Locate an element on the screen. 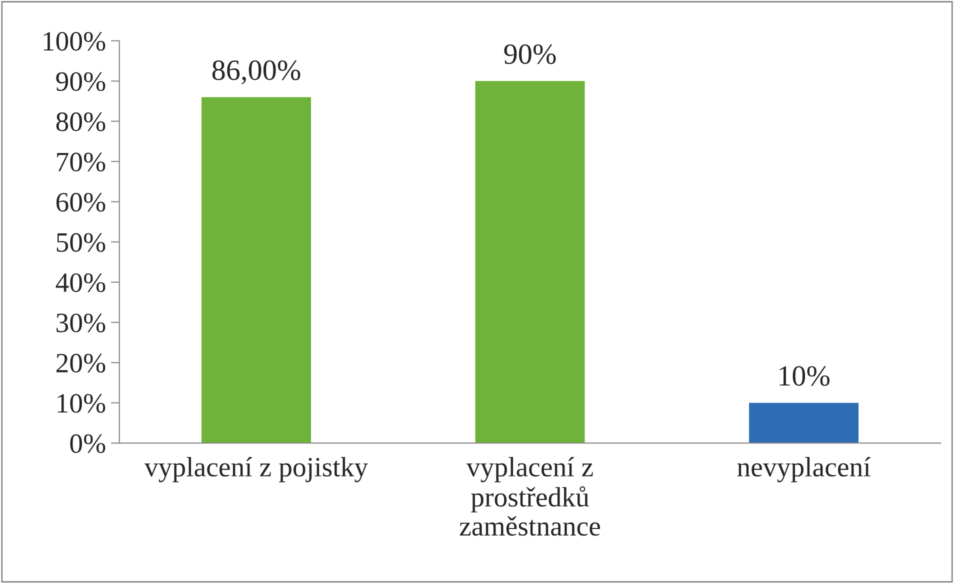 The height and width of the screenshot is (583, 955). data-label: 90% is located at coordinates (530, 54).